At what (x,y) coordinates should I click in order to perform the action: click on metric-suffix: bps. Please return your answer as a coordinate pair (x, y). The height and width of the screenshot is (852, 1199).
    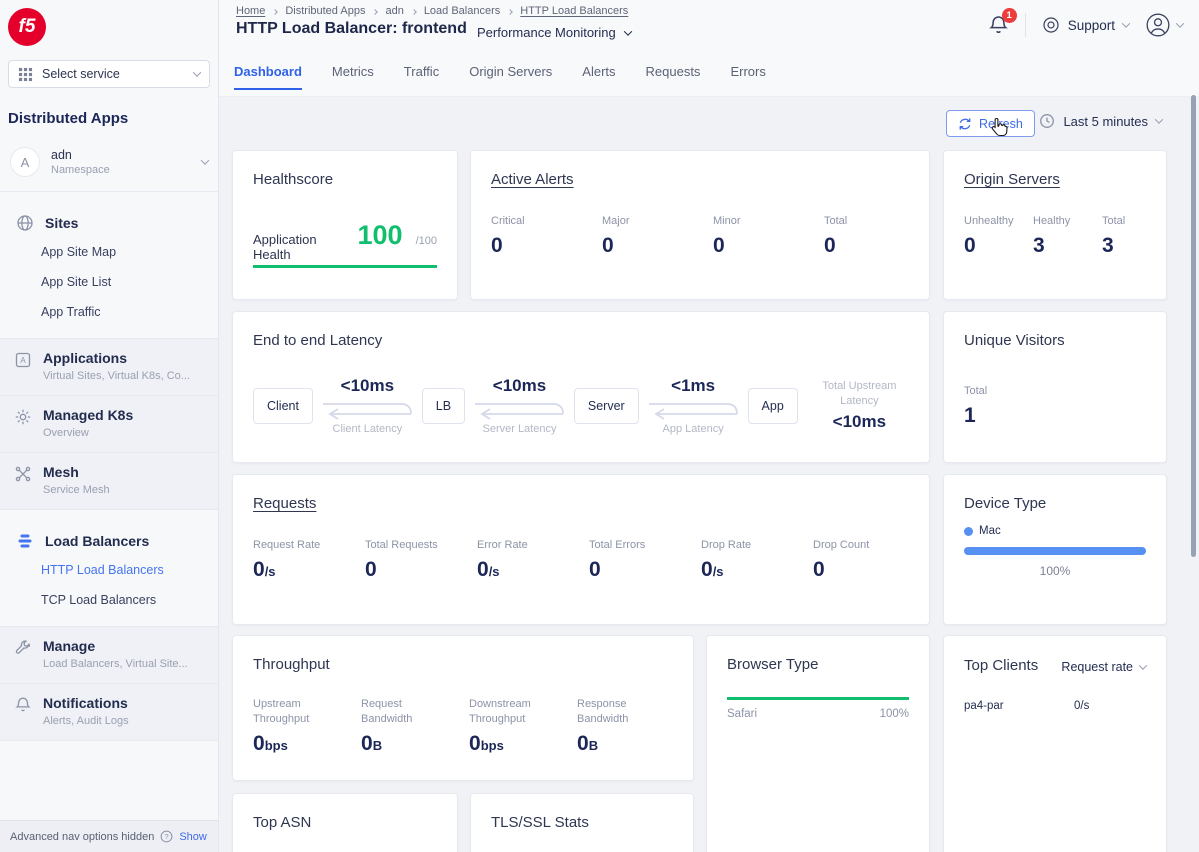
    Looking at the image, I should click on (276, 745).